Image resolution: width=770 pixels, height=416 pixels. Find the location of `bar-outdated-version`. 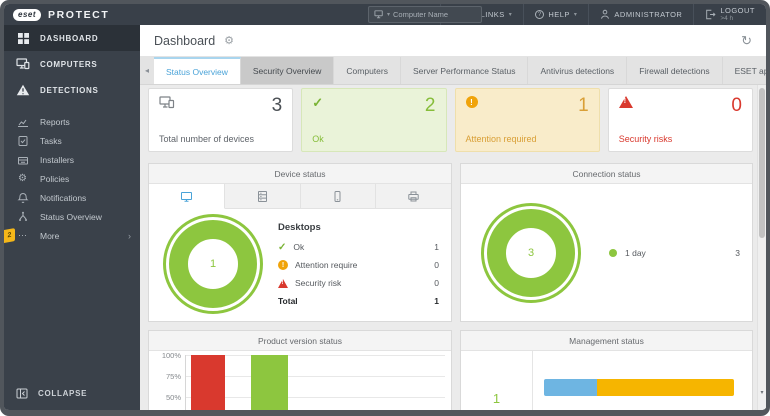

bar-outdated-version is located at coordinates (208, 382).